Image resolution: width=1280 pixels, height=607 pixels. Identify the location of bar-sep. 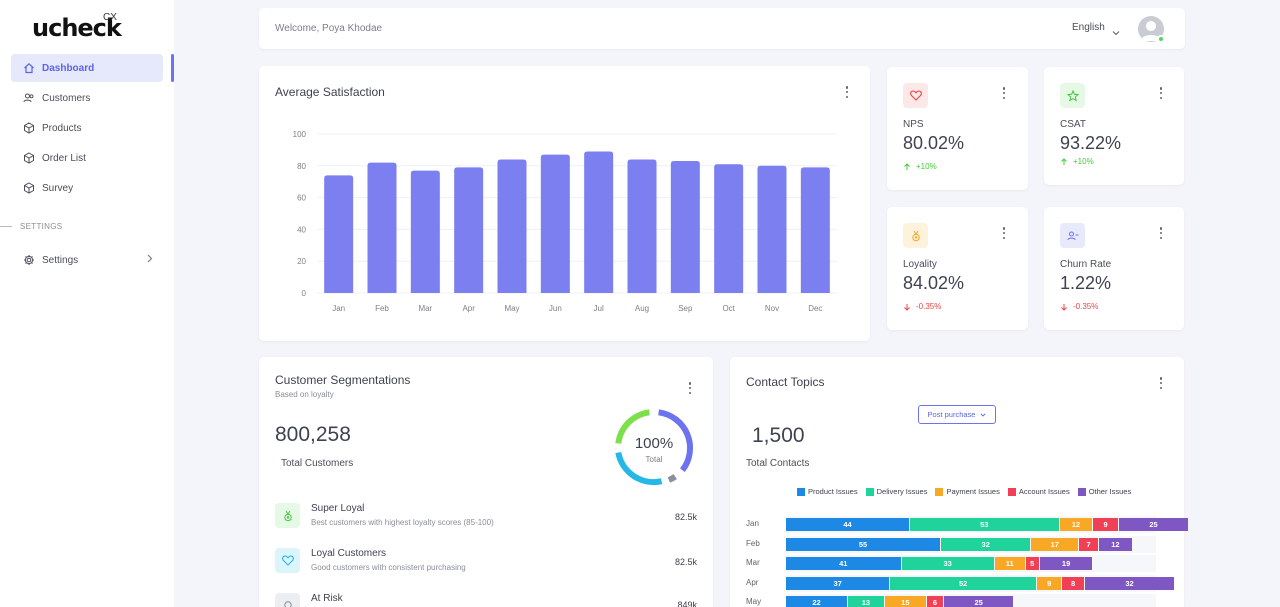
(685, 227).